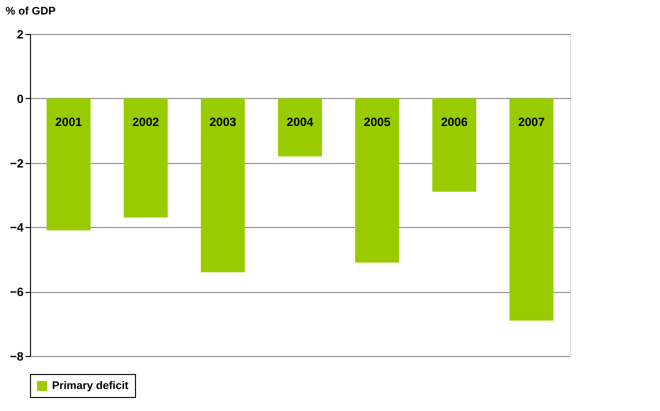 This screenshot has width=660, height=411. I want to click on y-tick-label: 2, so click(20, 35).